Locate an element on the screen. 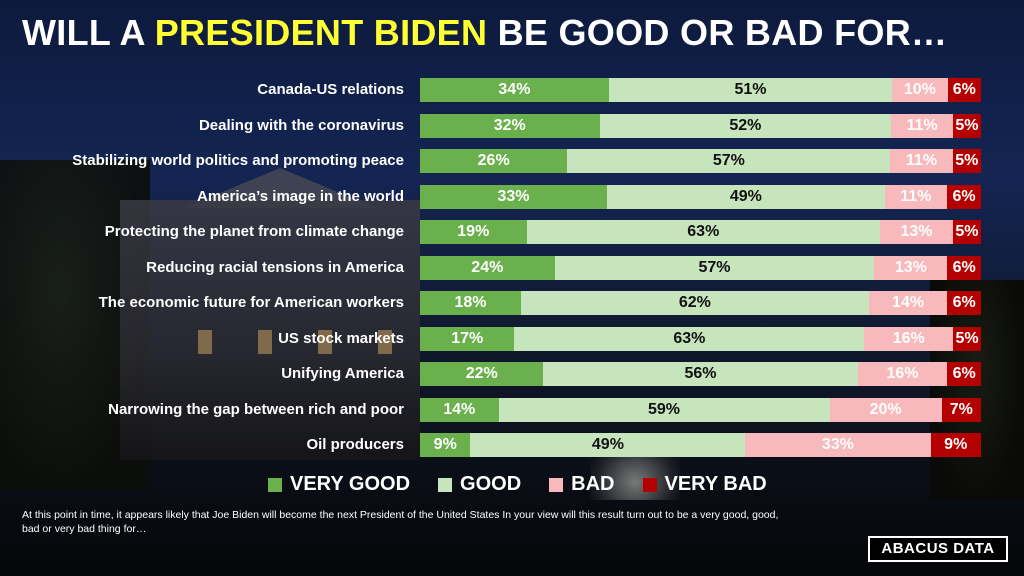 Image resolution: width=1024 pixels, height=576 pixels. legend-label: VERY GOOD is located at coordinates (350, 484).